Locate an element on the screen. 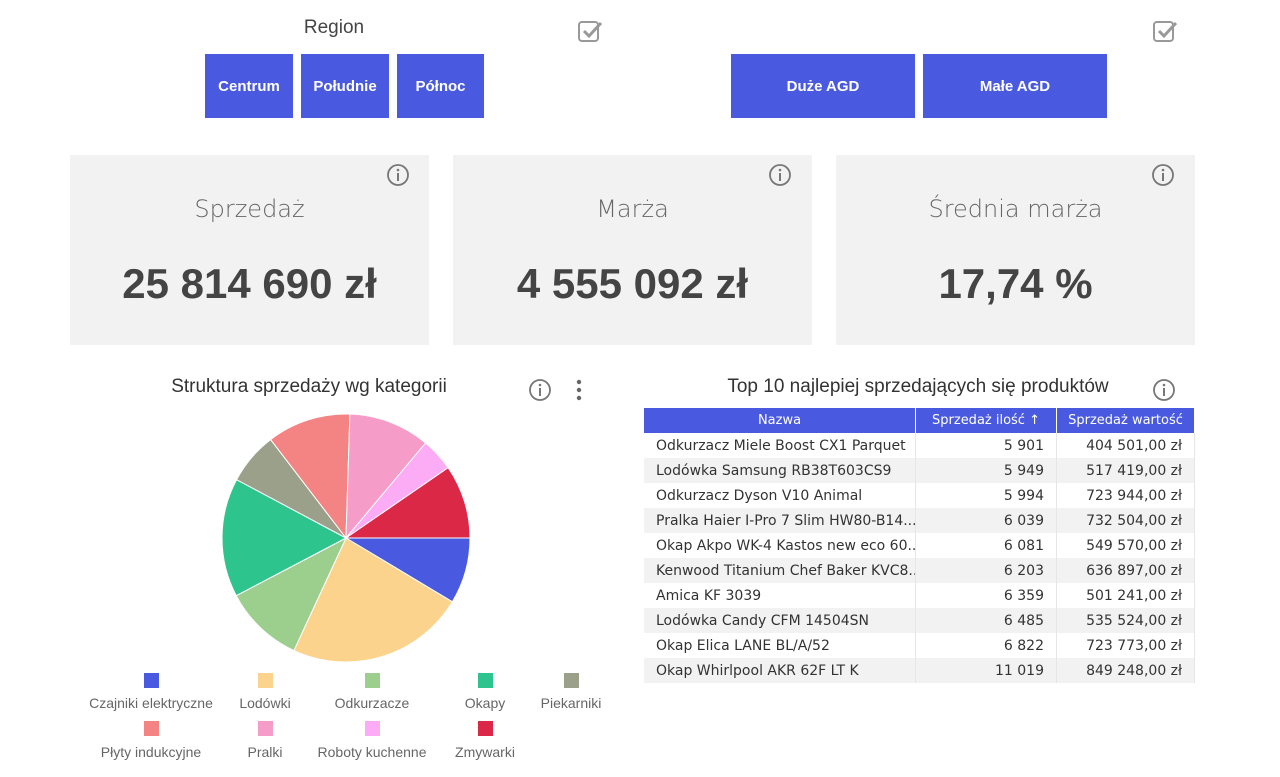 This screenshot has width=1280, height=777. kpi-card-srednia-marza: Średnia marża 17,74 % is located at coordinates (1015, 250).